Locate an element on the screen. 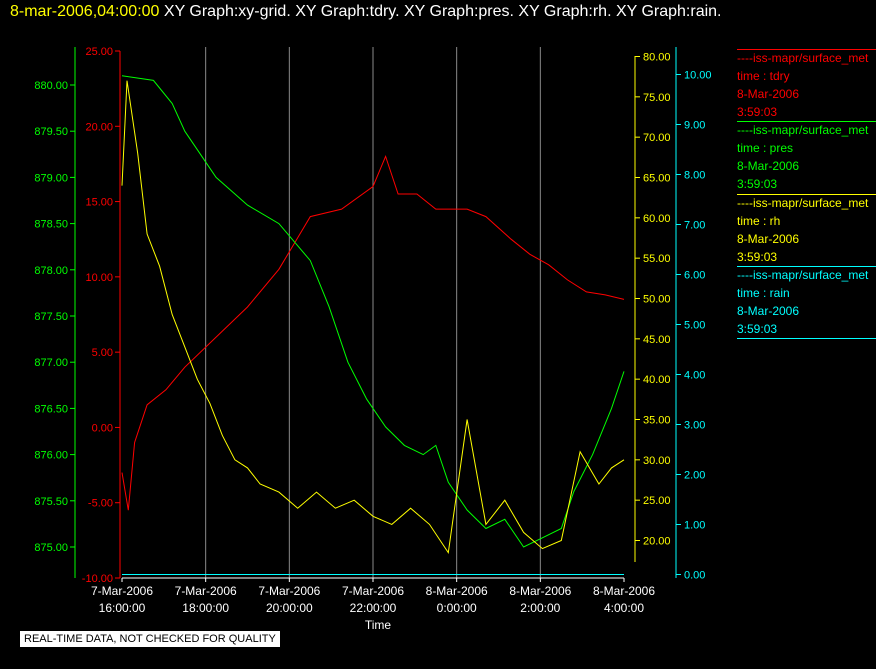  rain-tick-label: 5.00 is located at coordinates (694, 326).